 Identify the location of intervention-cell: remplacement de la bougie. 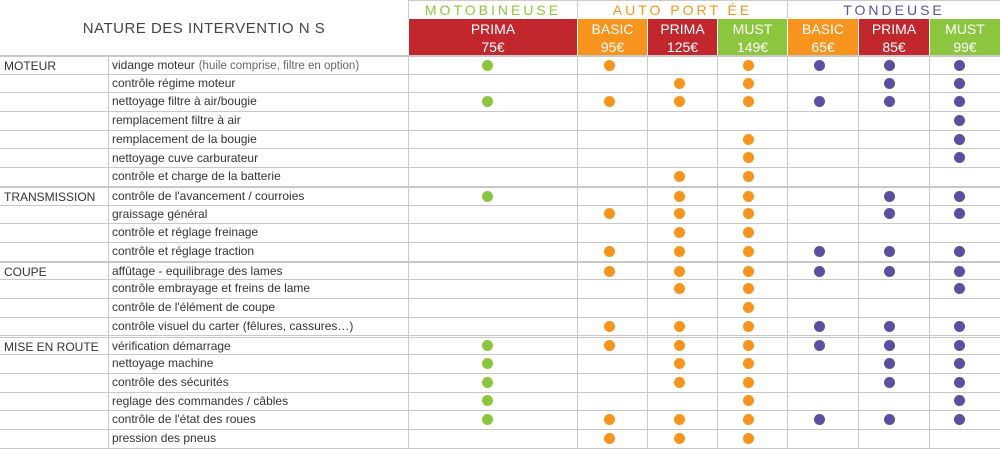
(184, 139).